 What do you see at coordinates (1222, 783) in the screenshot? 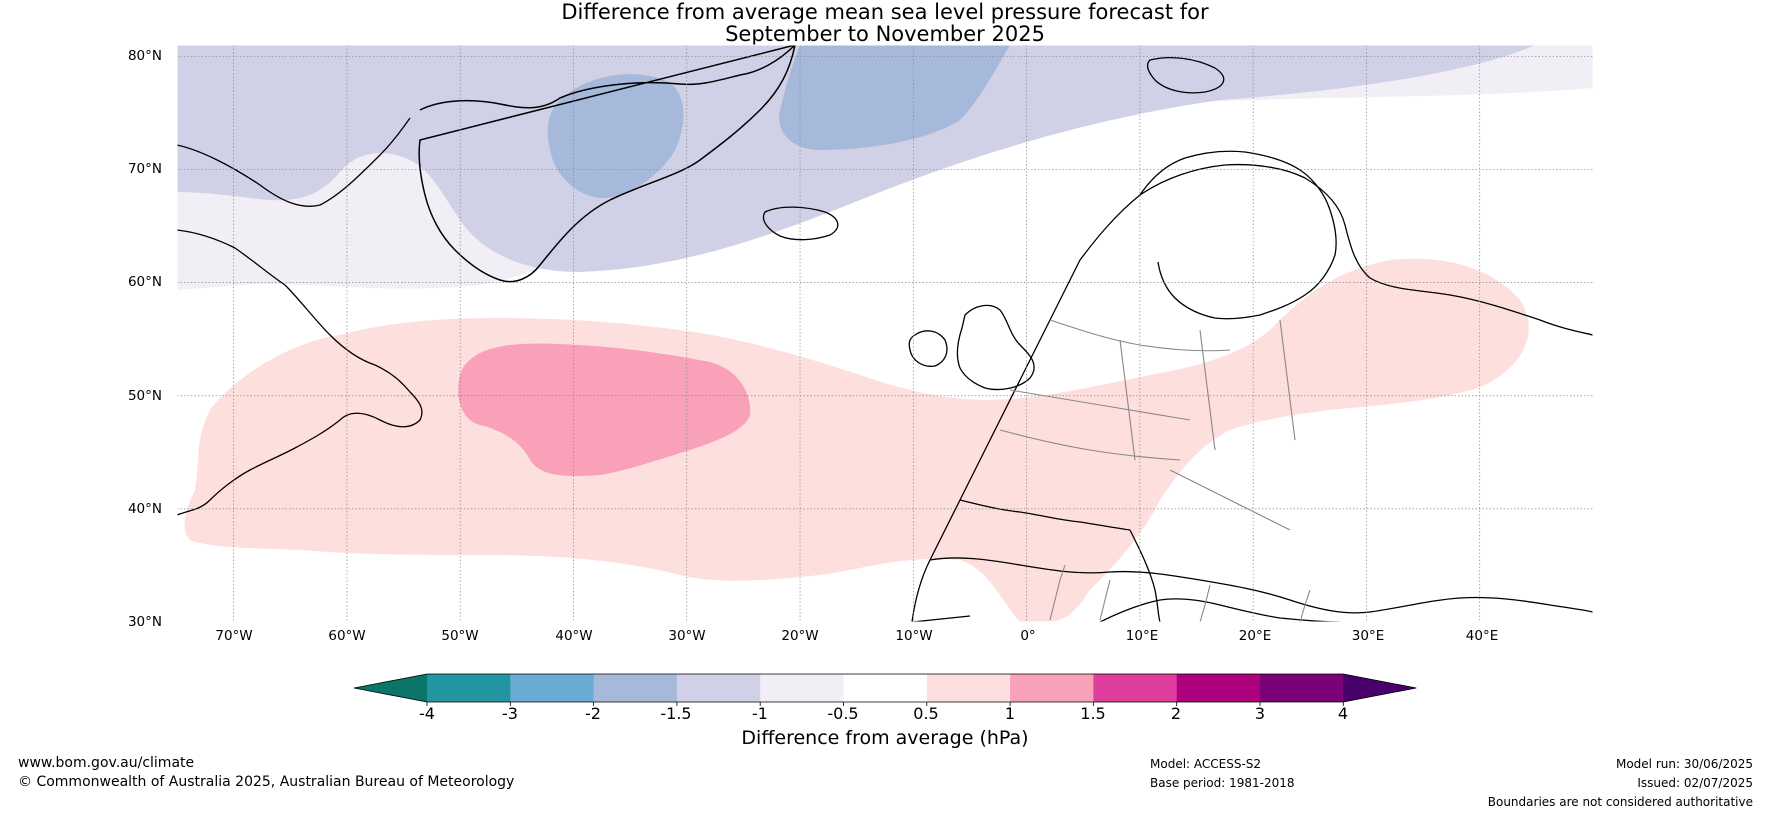
I see `footer-base-period: Base period: 1981-2018` at bounding box center [1222, 783].